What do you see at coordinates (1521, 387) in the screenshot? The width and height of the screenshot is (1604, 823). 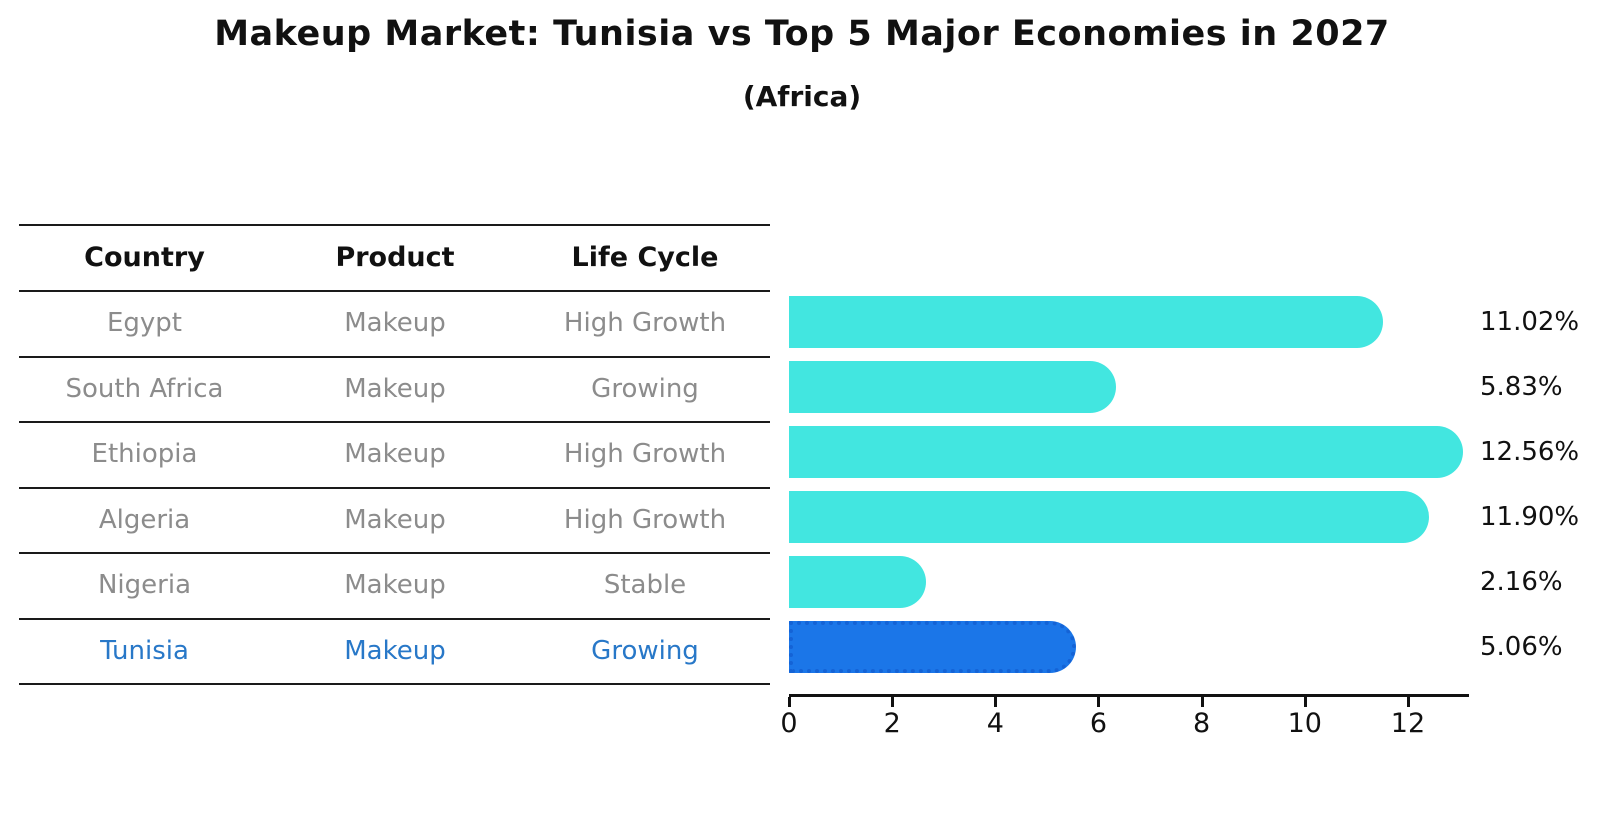 I see `value-label: 5.83%` at bounding box center [1521, 387].